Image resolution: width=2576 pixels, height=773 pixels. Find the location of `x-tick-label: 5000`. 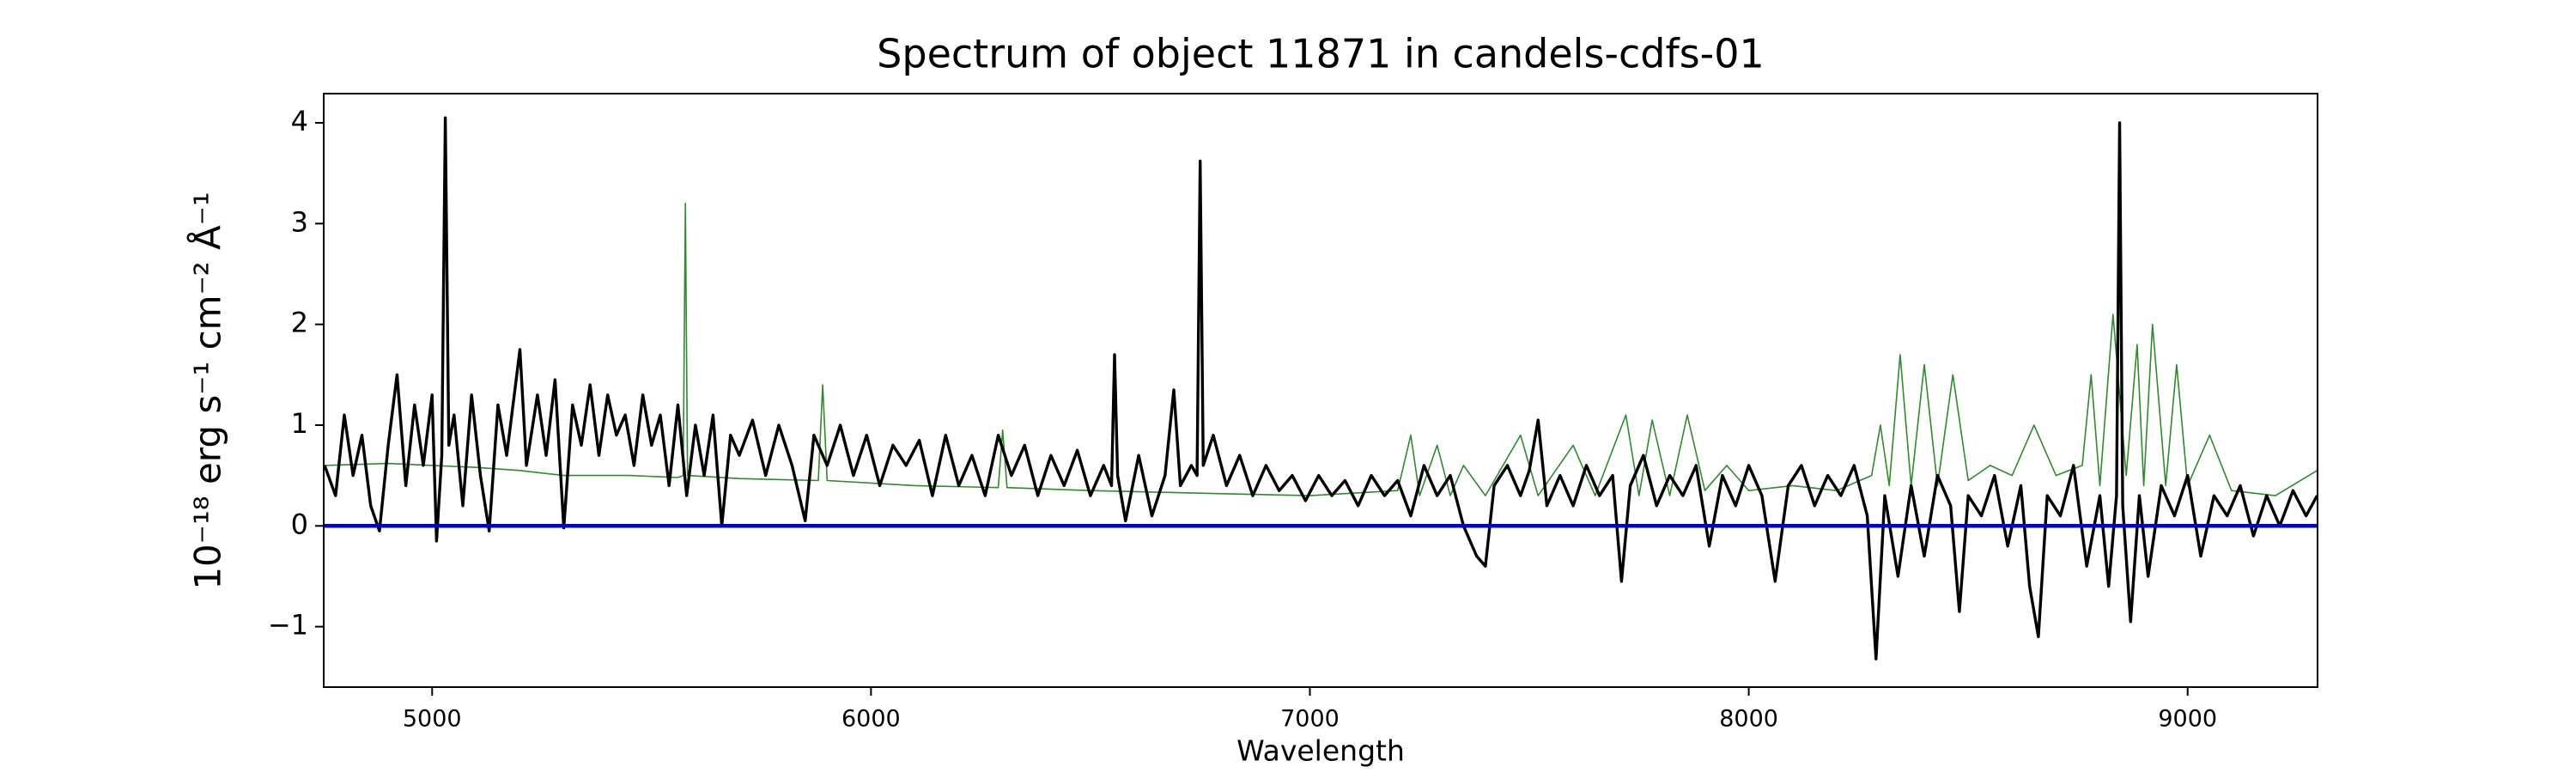

x-tick-label: 5000 is located at coordinates (432, 719).